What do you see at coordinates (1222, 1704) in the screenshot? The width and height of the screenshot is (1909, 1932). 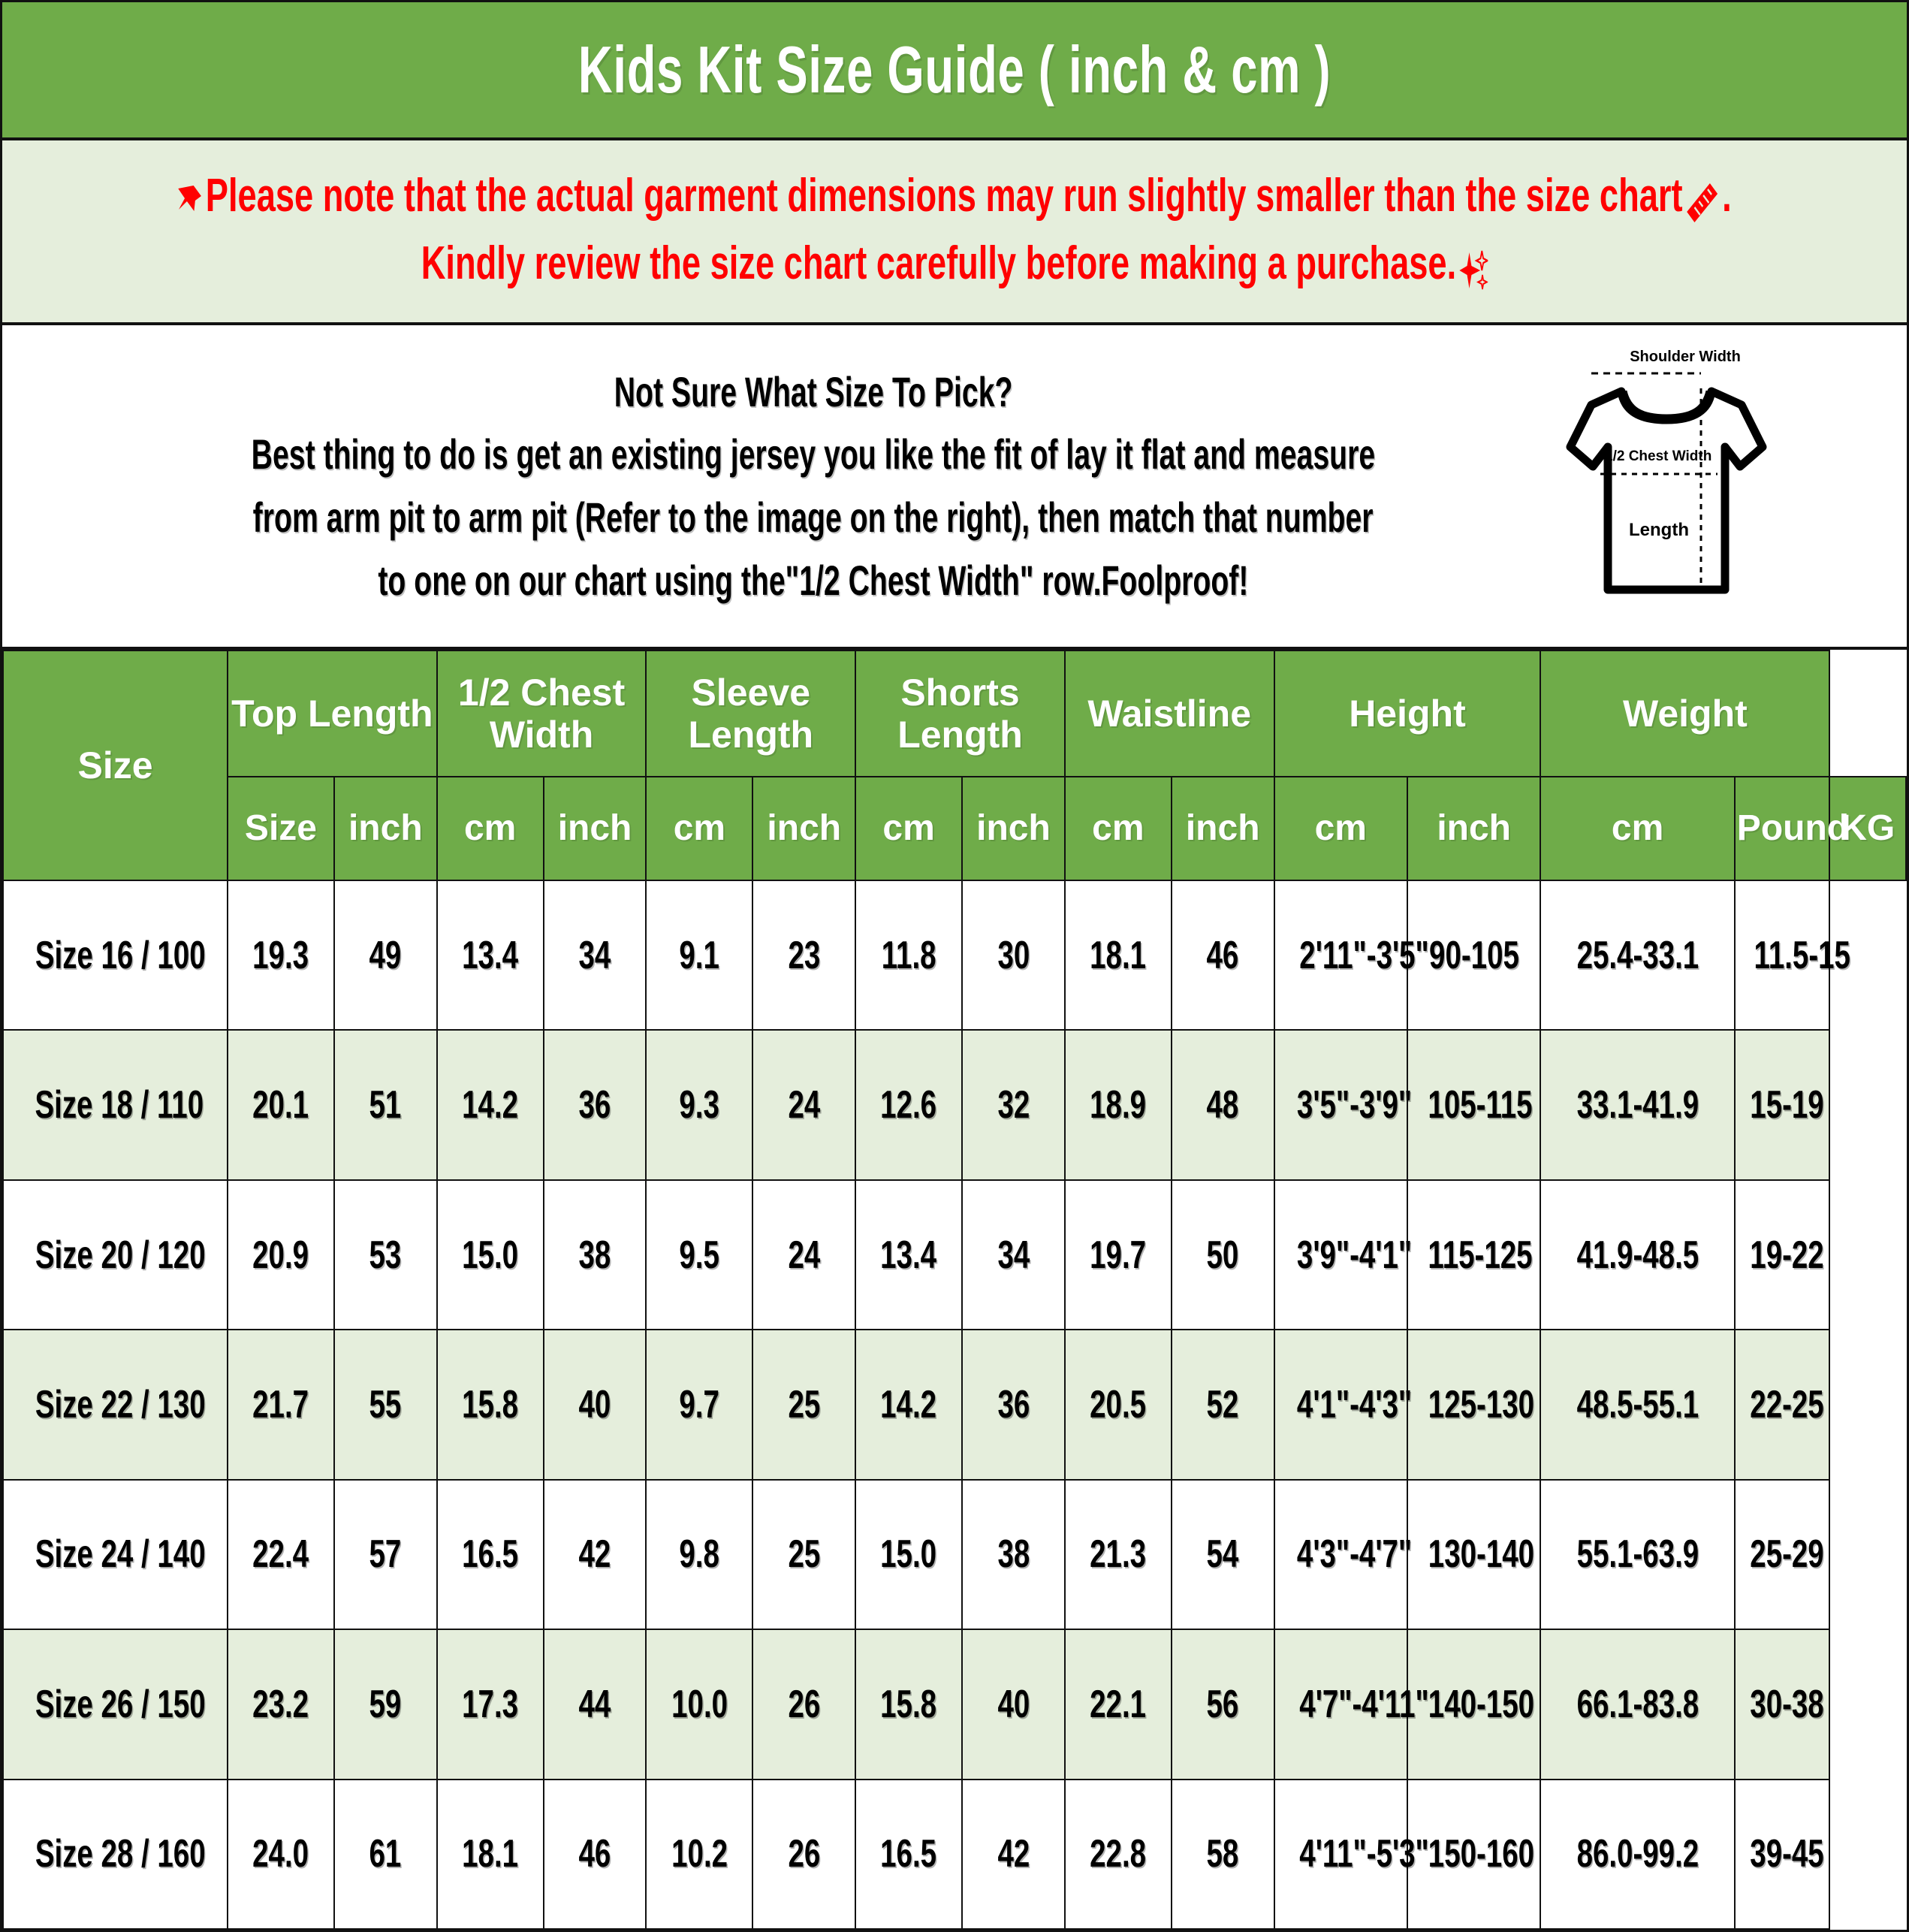 I see `measurement-cell: 56` at bounding box center [1222, 1704].